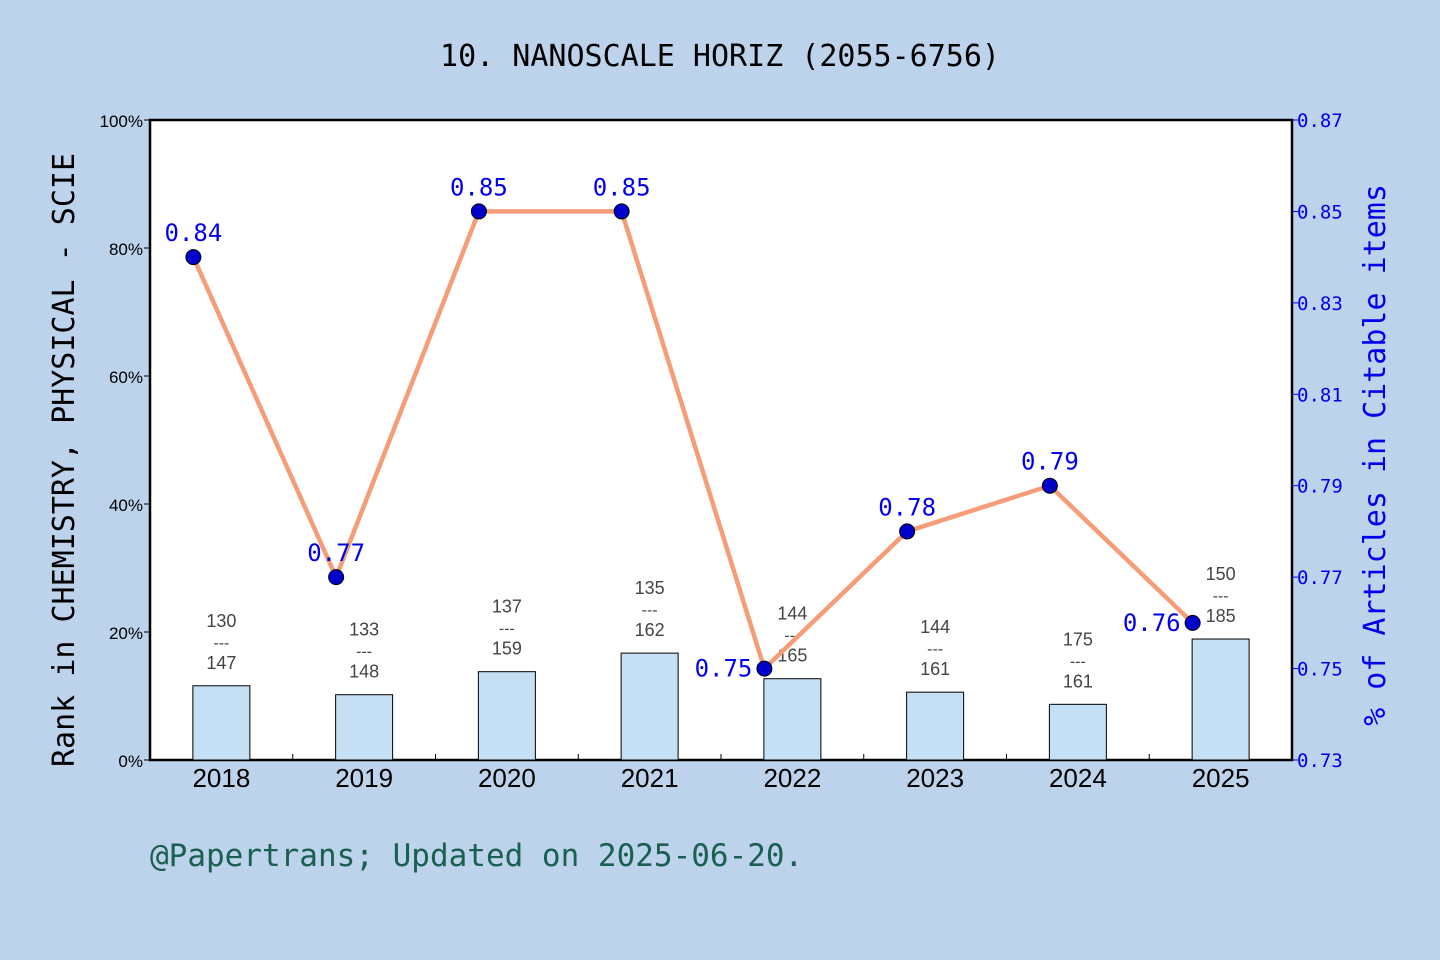 The image size is (1440, 960). What do you see at coordinates (1320, 121) in the screenshot?
I see `y-right-tick-label-7: 0.87` at bounding box center [1320, 121].